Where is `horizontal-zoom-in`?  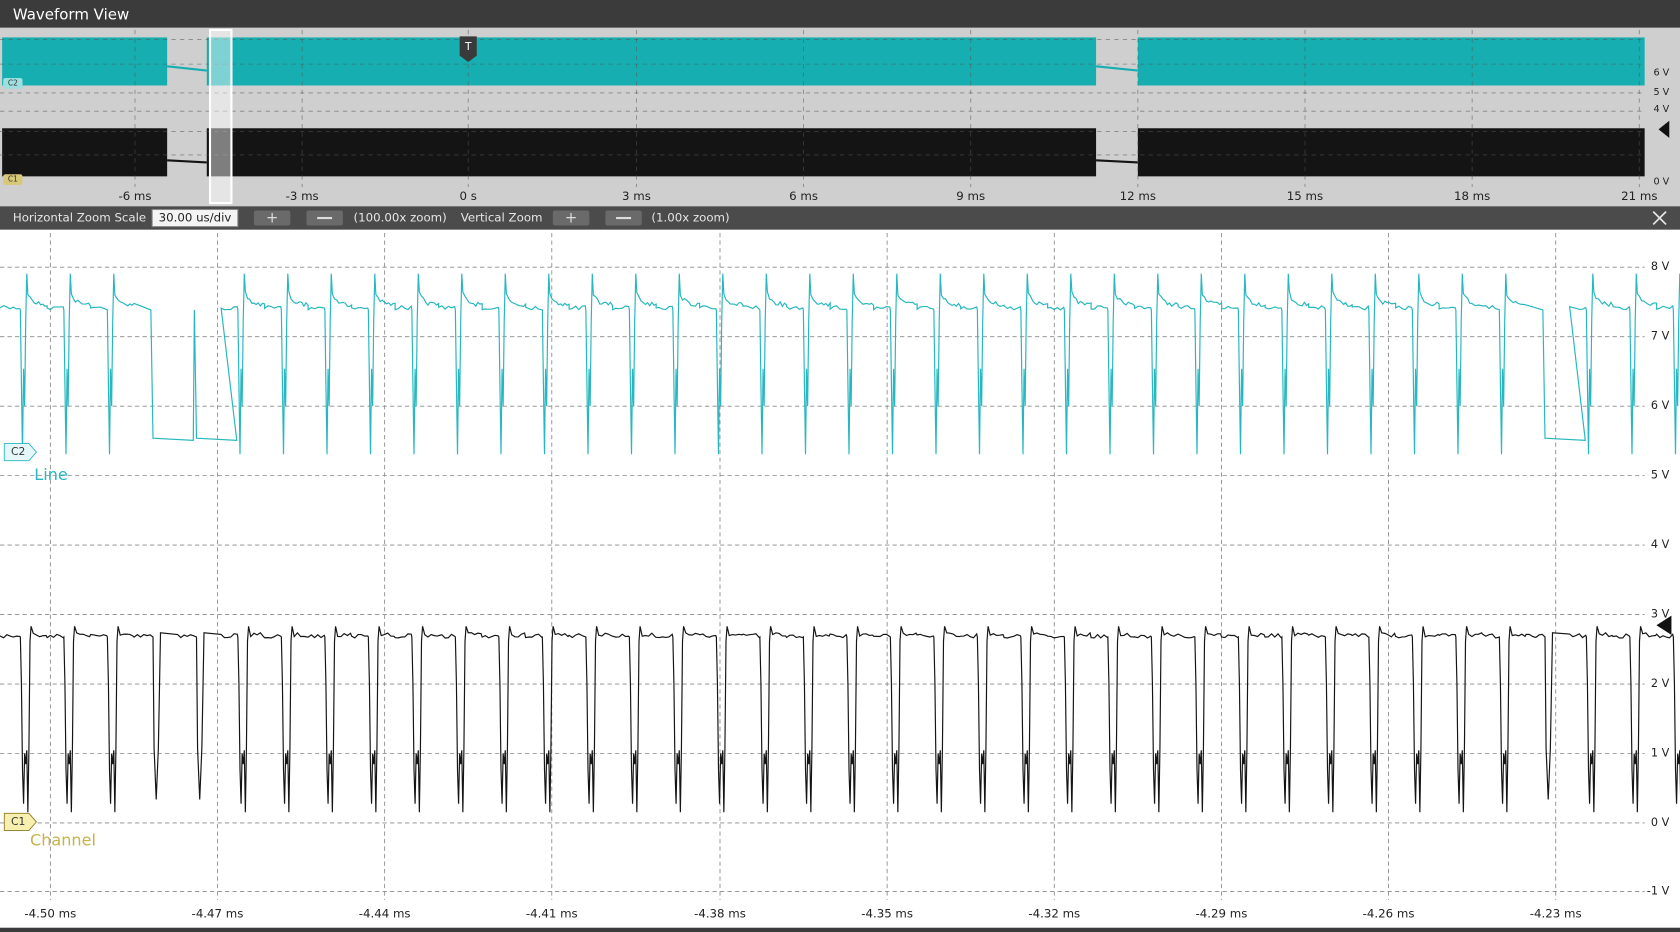 horizontal-zoom-in is located at coordinates (272, 218).